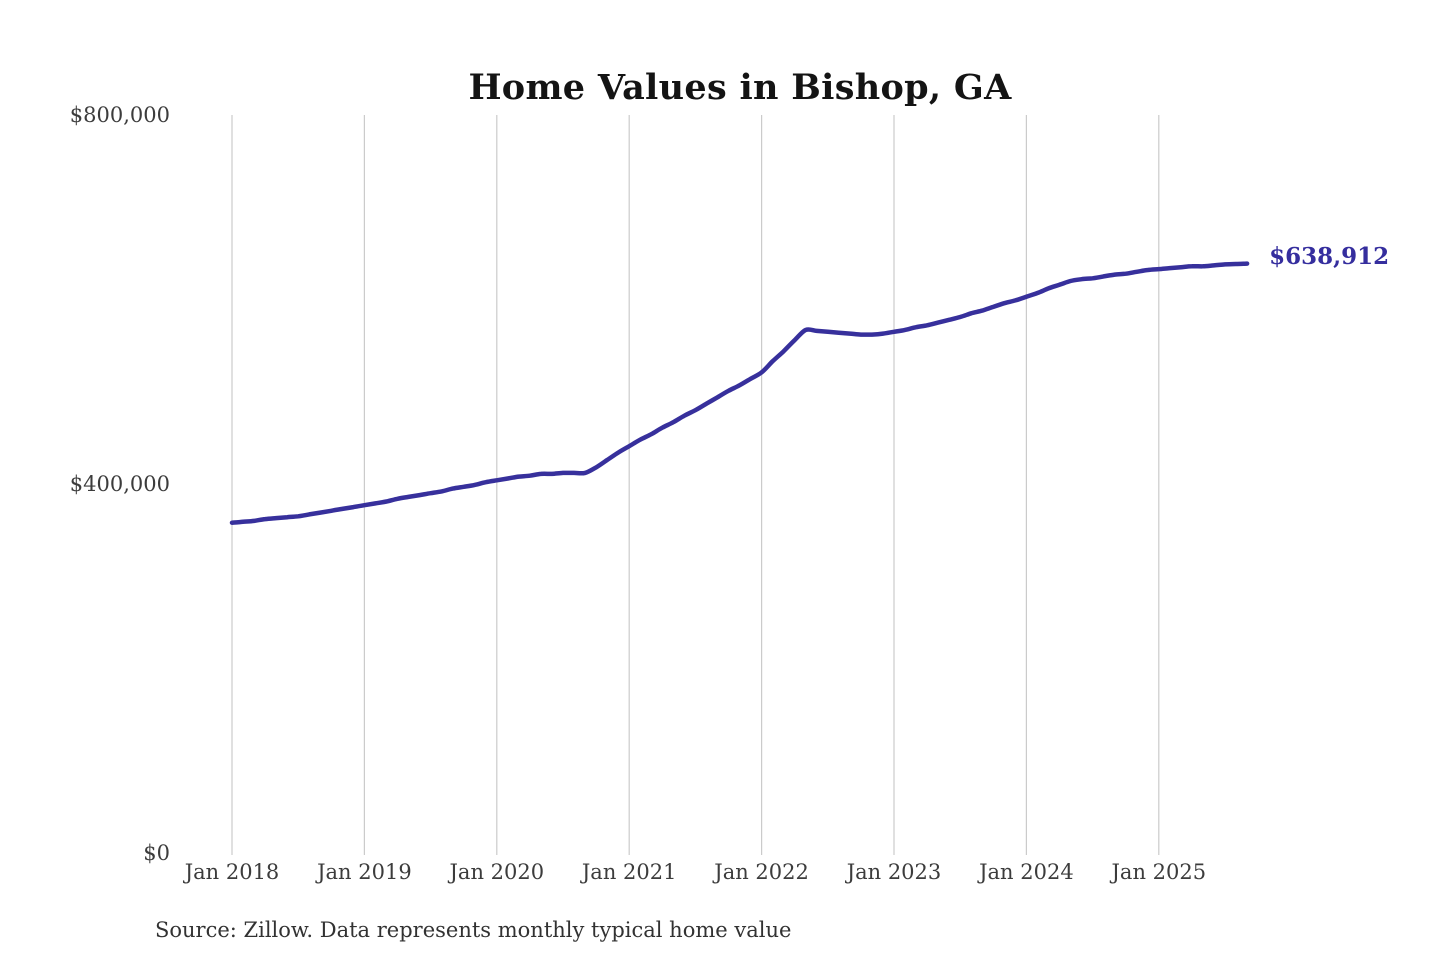 The image size is (1440, 960). What do you see at coordinates (893, 872) in the screenshot?
I see `x-tick-label: Jan 2023` at bounding box center [893, 872].